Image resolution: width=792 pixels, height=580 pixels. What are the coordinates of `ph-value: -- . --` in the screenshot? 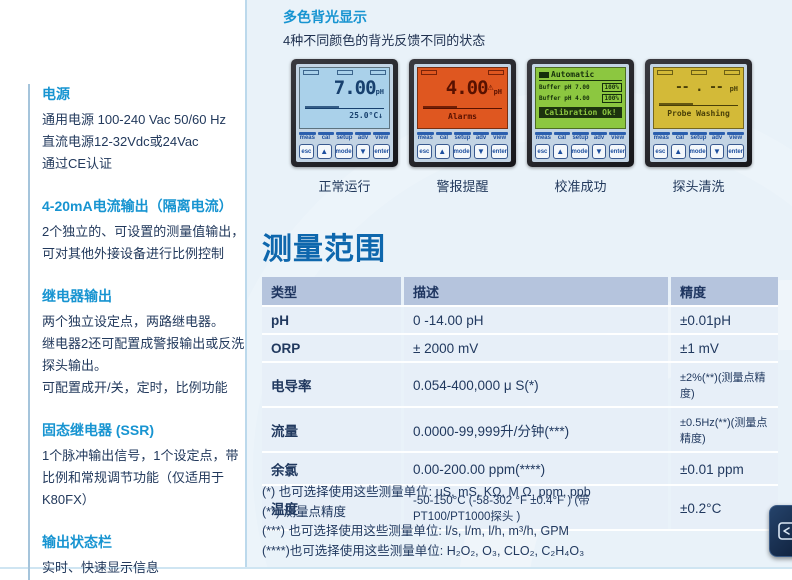 It's located at (699, 87).